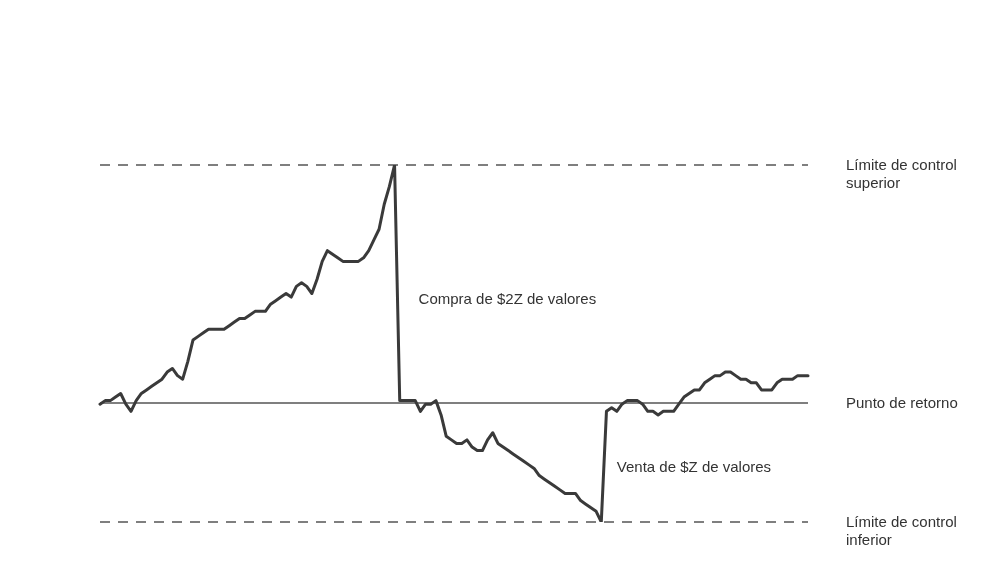  I want to click on ref-line-label: Límite de control superior, so click(901, 173).